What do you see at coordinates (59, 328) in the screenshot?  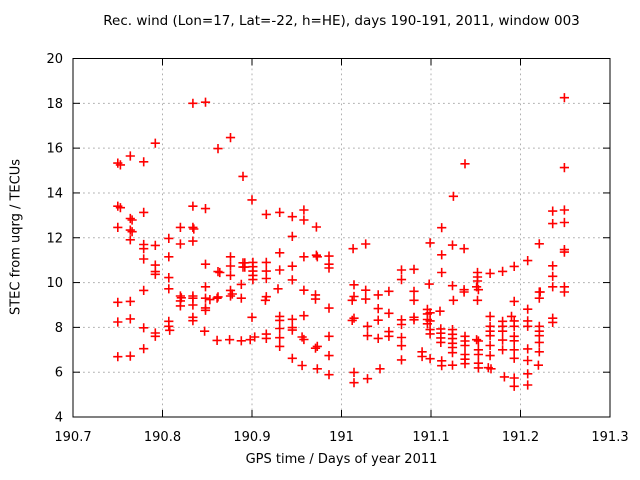 I see `y-tick-label: 8` at bounding box center [59, 328].